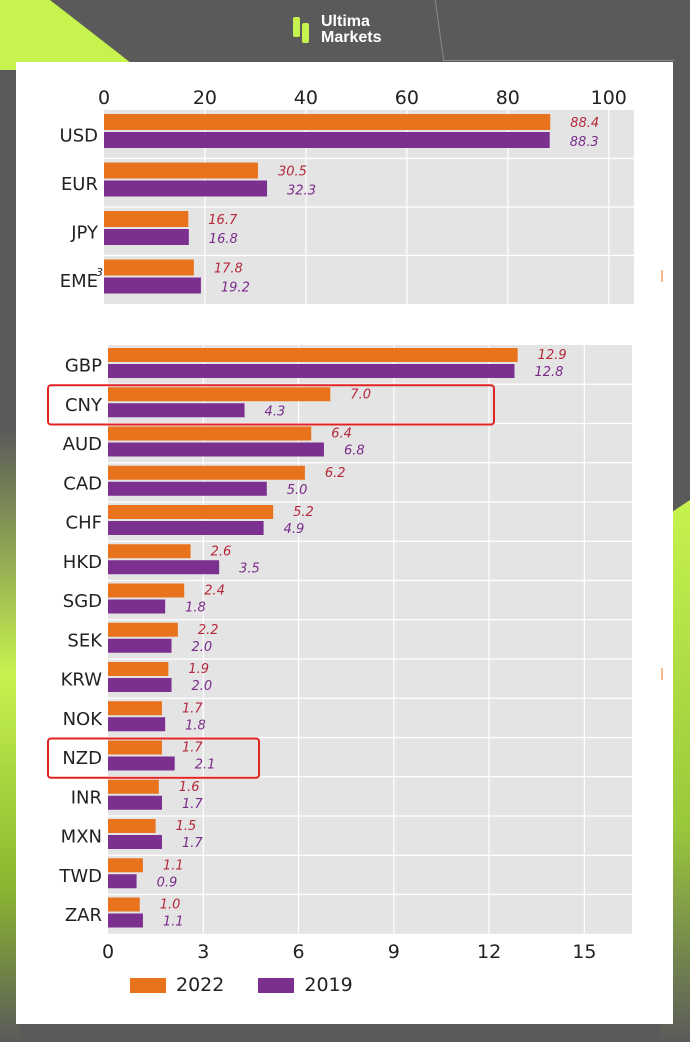 Image resolution: width=690 pixels, height=1042 pixels. I want to click on data-label-2019: 12.8, so click(548, 372).